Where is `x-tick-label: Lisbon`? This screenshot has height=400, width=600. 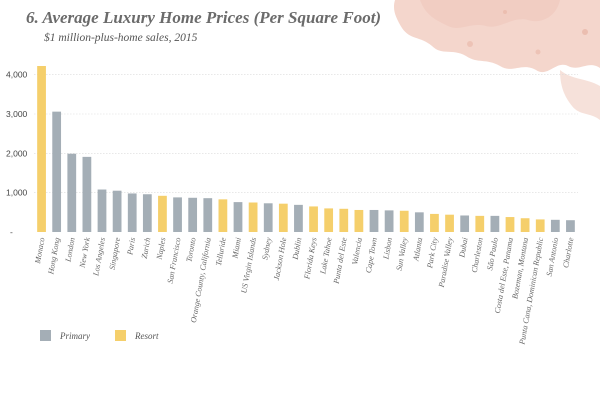 x-tick-label: Lisbon is located at coordinates (387, 249).